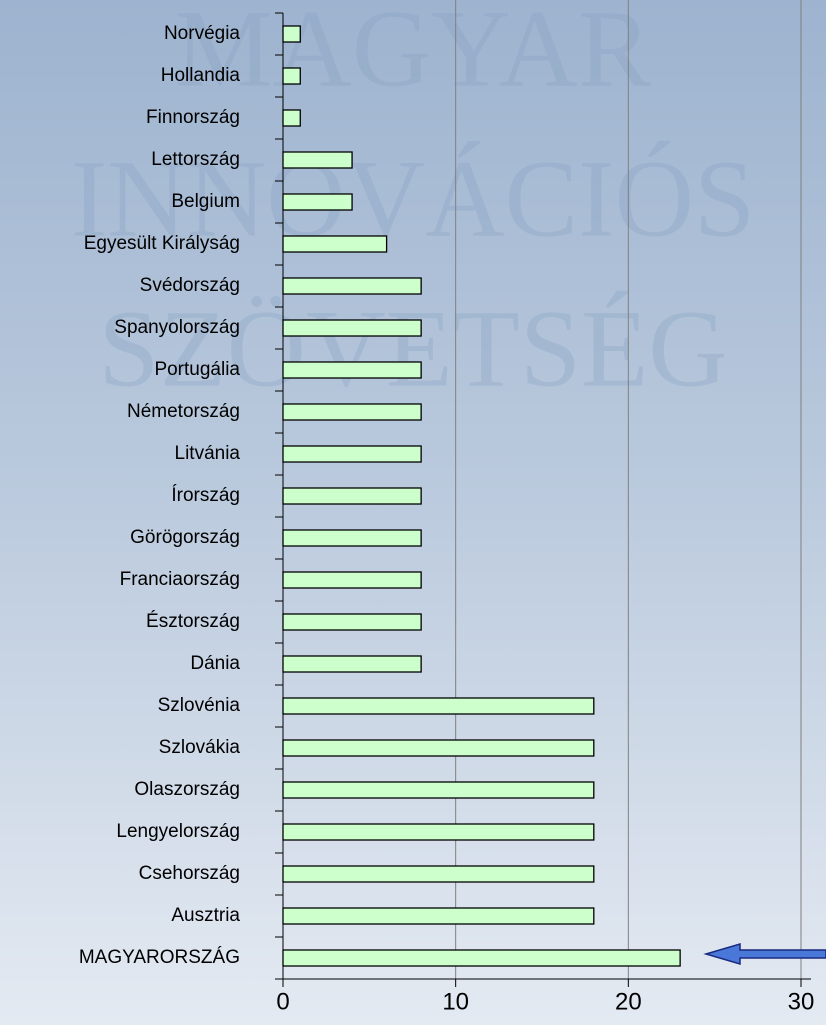  I want to click on y-tick-label: Dánia, so click(215, 663).